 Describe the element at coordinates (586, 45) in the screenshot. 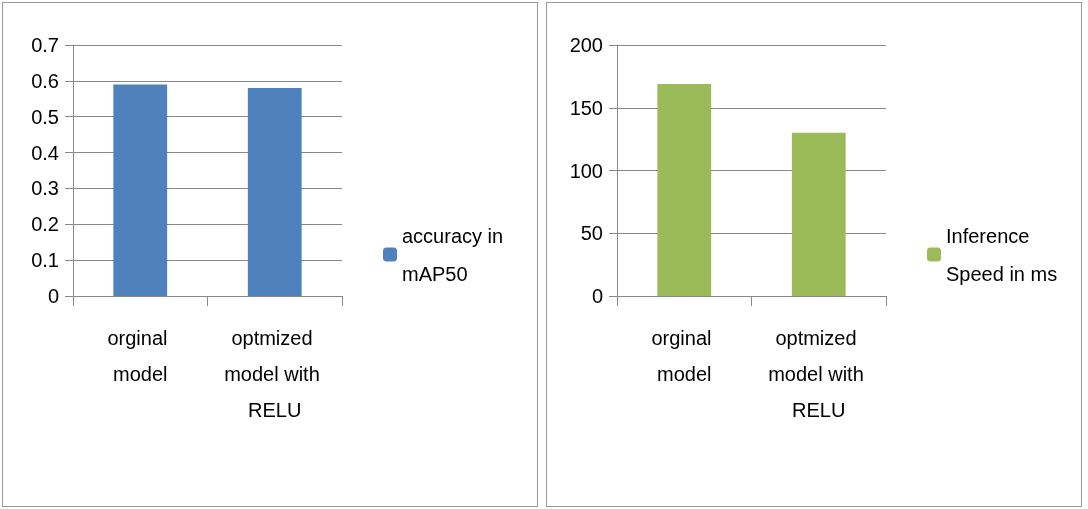

I see `y-tick-label: 200` at that location.